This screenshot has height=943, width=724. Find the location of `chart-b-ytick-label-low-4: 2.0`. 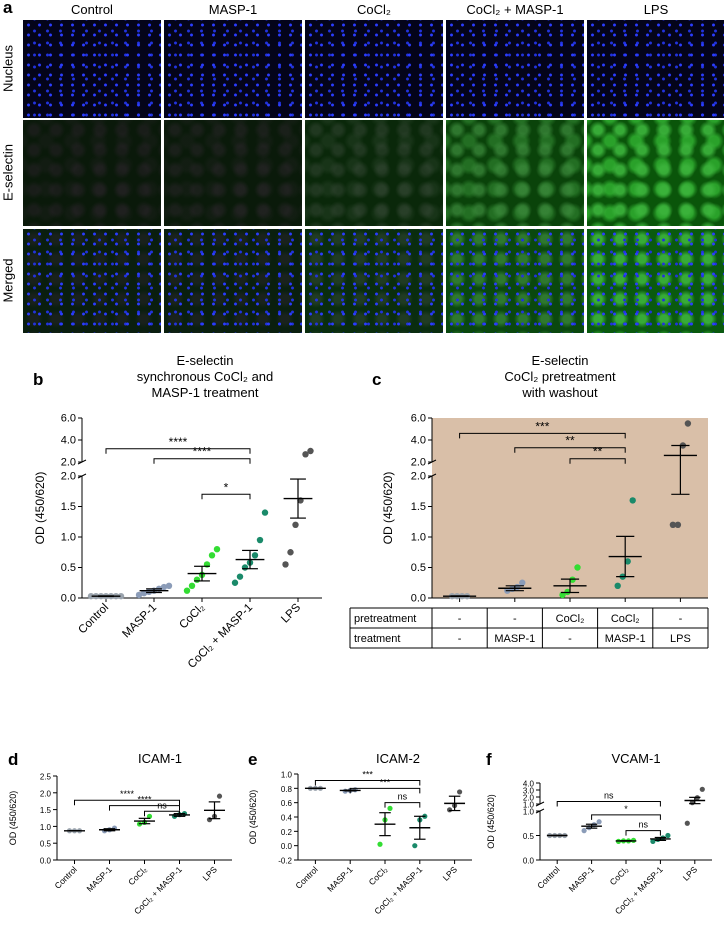

chart-b-ytick-label-low-4: 2.0 is located at coordinates (68, 477).